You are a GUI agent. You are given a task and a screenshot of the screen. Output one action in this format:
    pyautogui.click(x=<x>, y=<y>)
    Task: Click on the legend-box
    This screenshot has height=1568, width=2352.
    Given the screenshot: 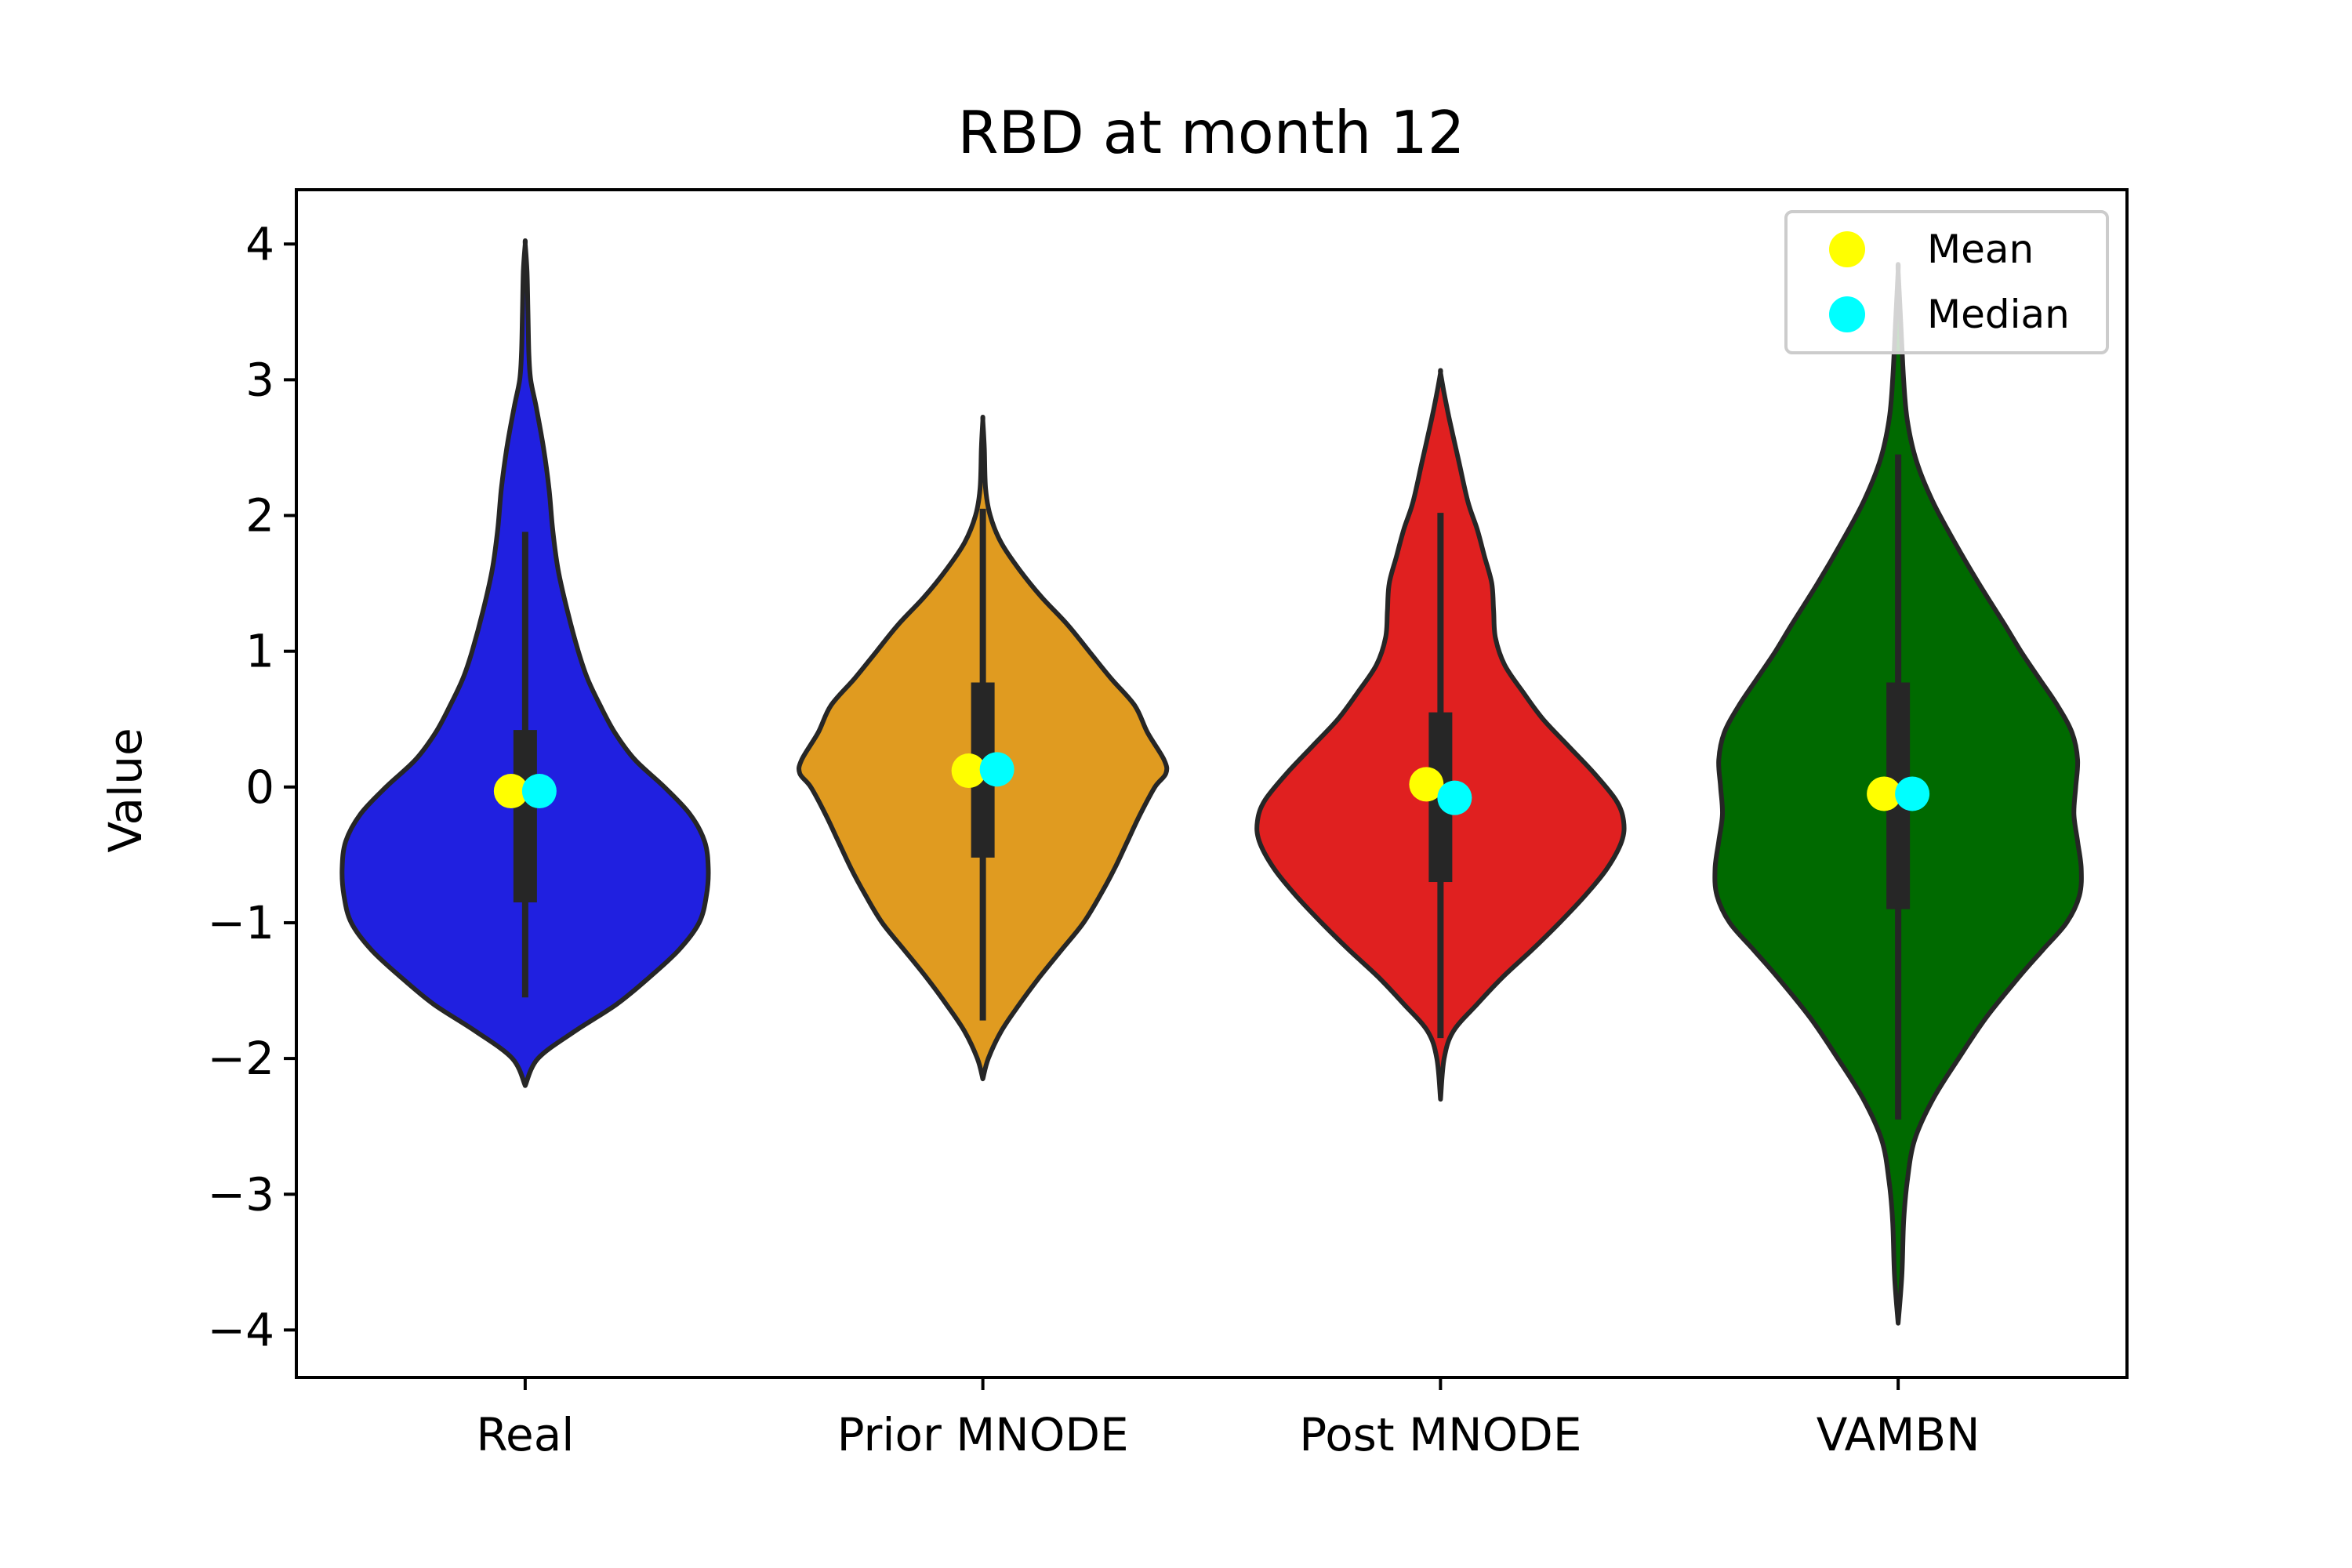 What is the action you would take?
    pyautogui.click(x=1946, y=282)
    